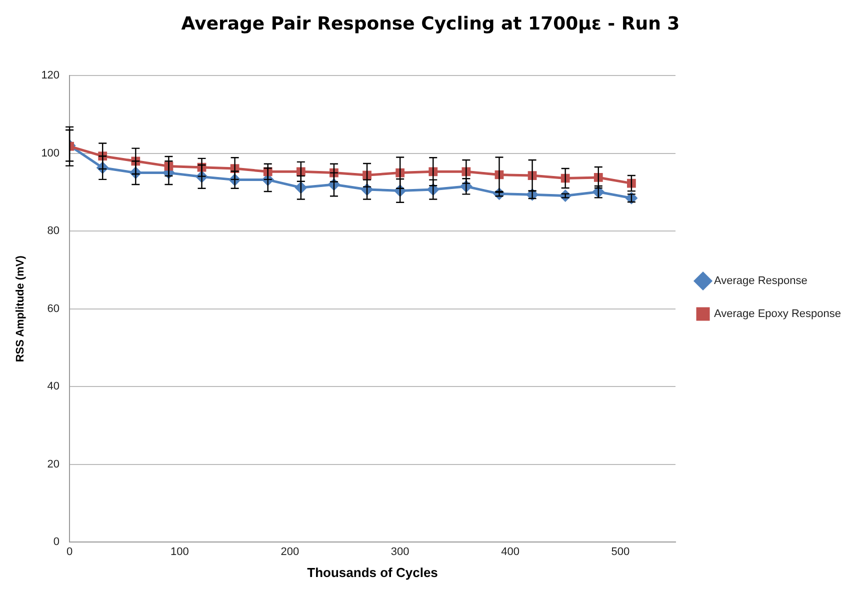  Describe the element at coordinates (761, 281) in the screenshot. I see `legend-label: Average Response` at that location.